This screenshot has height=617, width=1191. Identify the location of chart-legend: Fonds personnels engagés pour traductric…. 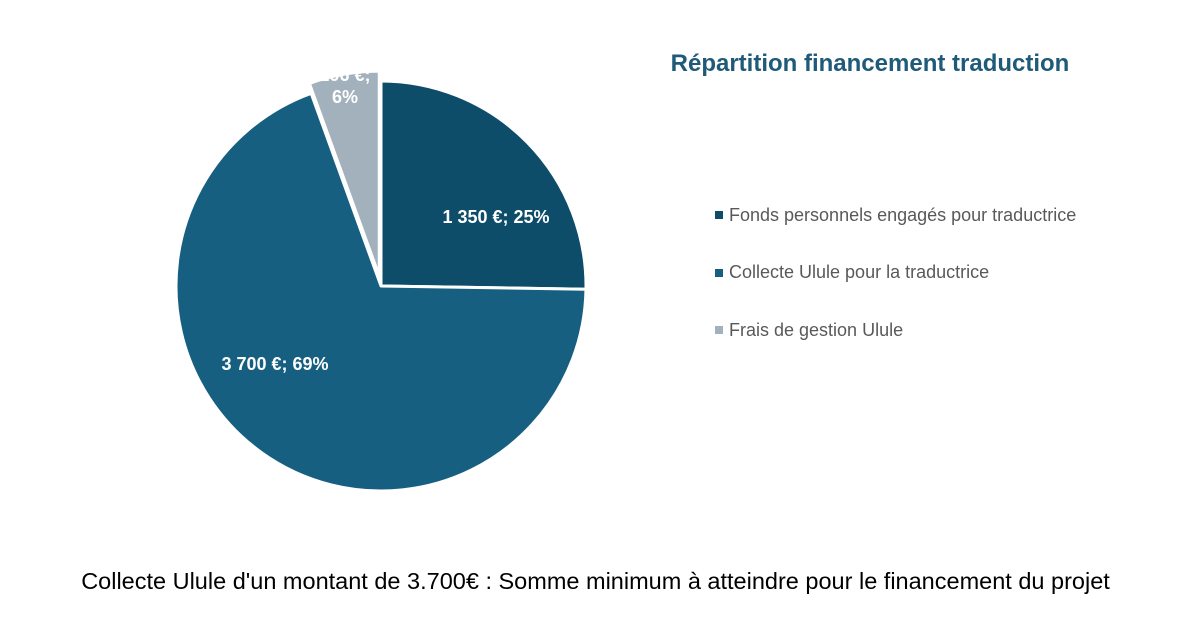
(895, 289).